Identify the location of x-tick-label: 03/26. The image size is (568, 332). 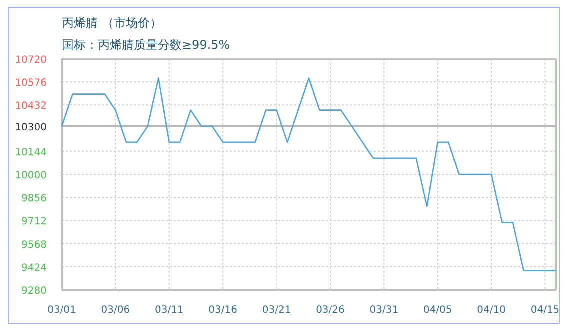
(330, 310).